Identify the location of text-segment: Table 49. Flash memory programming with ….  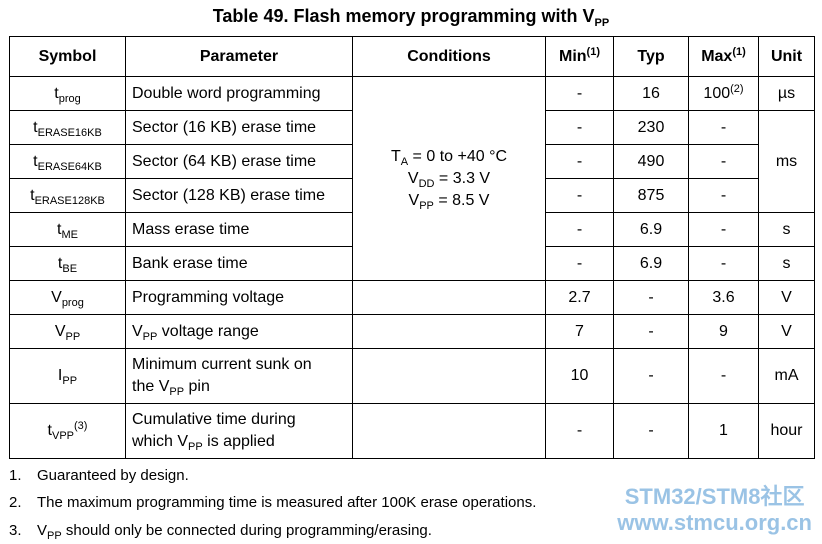
(403, 16).